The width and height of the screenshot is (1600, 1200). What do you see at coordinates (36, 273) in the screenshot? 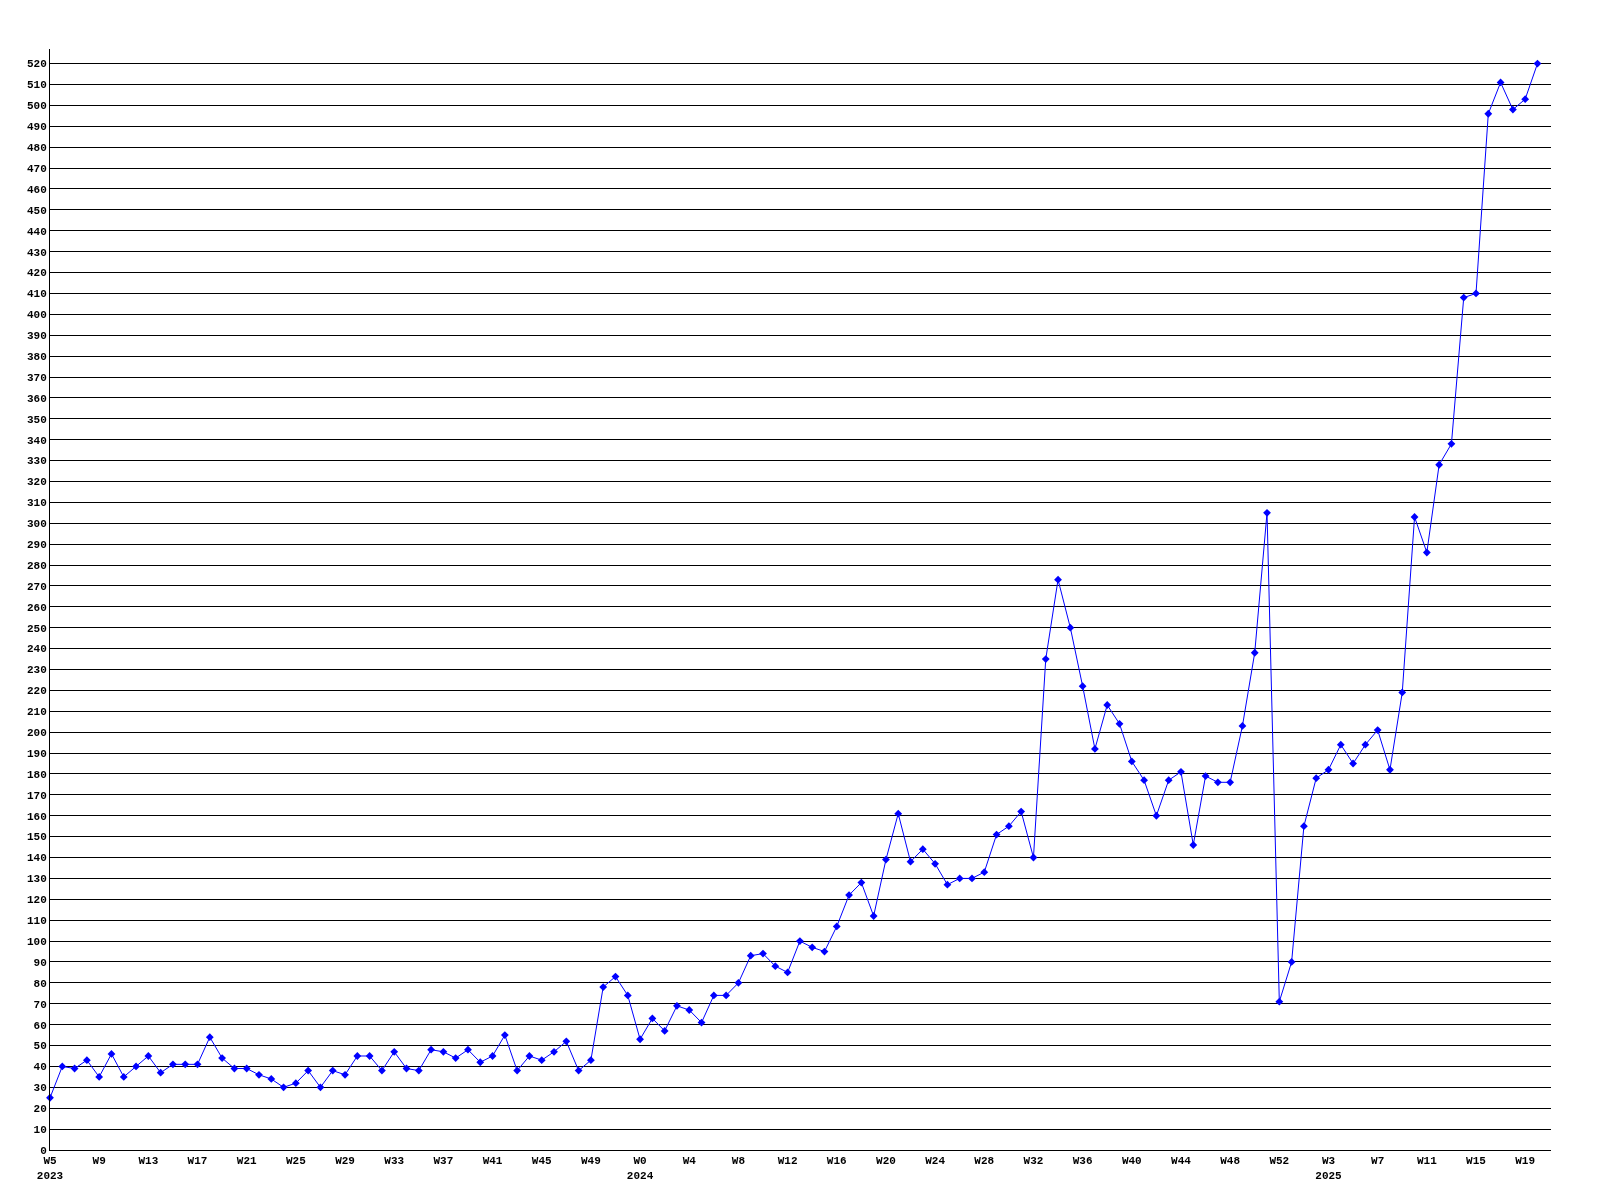
I see `y-tick-label: 420` at bounding box center [36, 273].